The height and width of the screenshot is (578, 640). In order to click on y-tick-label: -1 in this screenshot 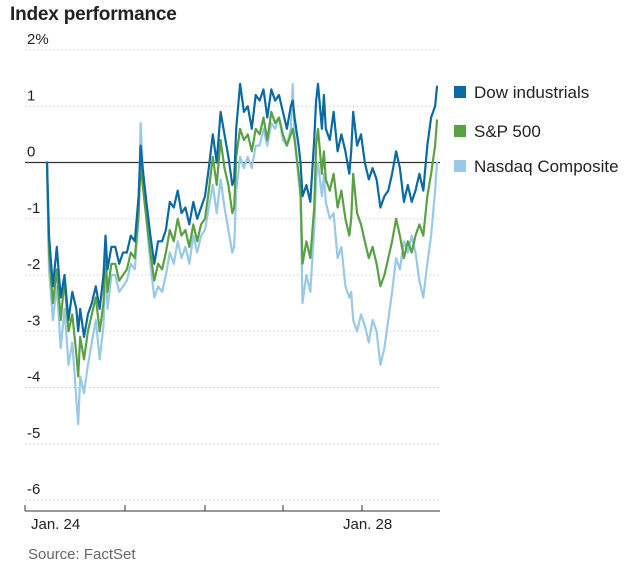, I will do `click(33, 208)`.